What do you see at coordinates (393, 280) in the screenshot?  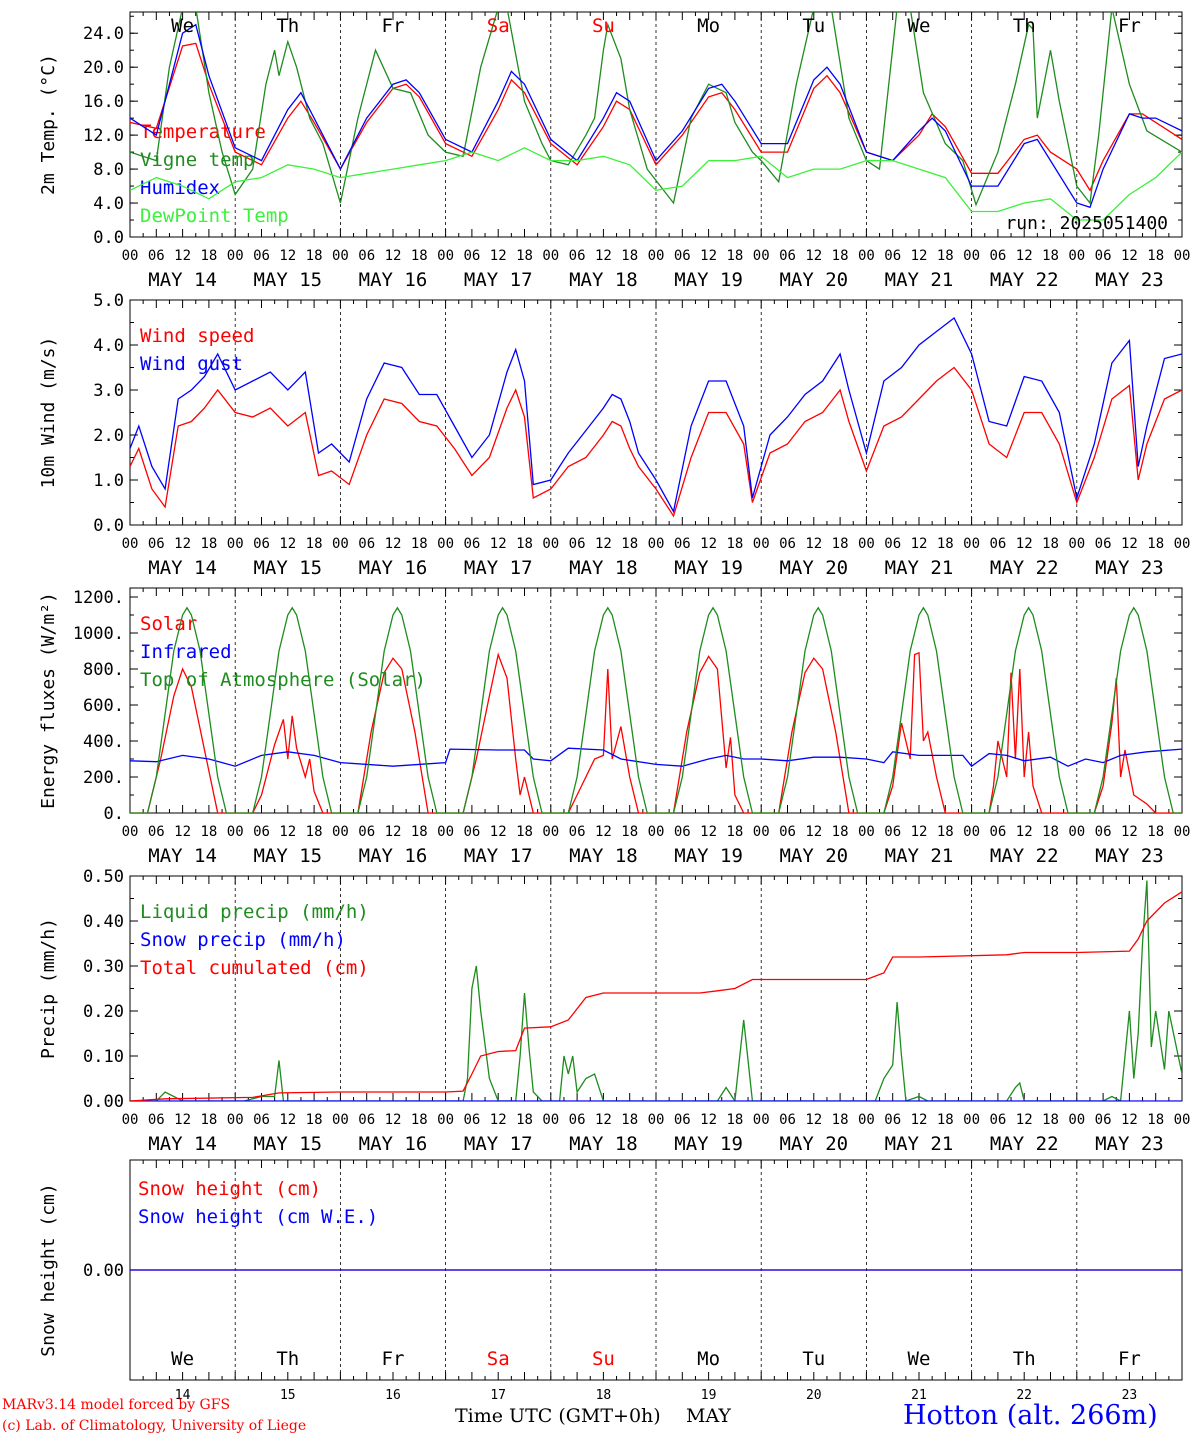 I see `date-label: MAY 16` at bounding box center [393, 280].